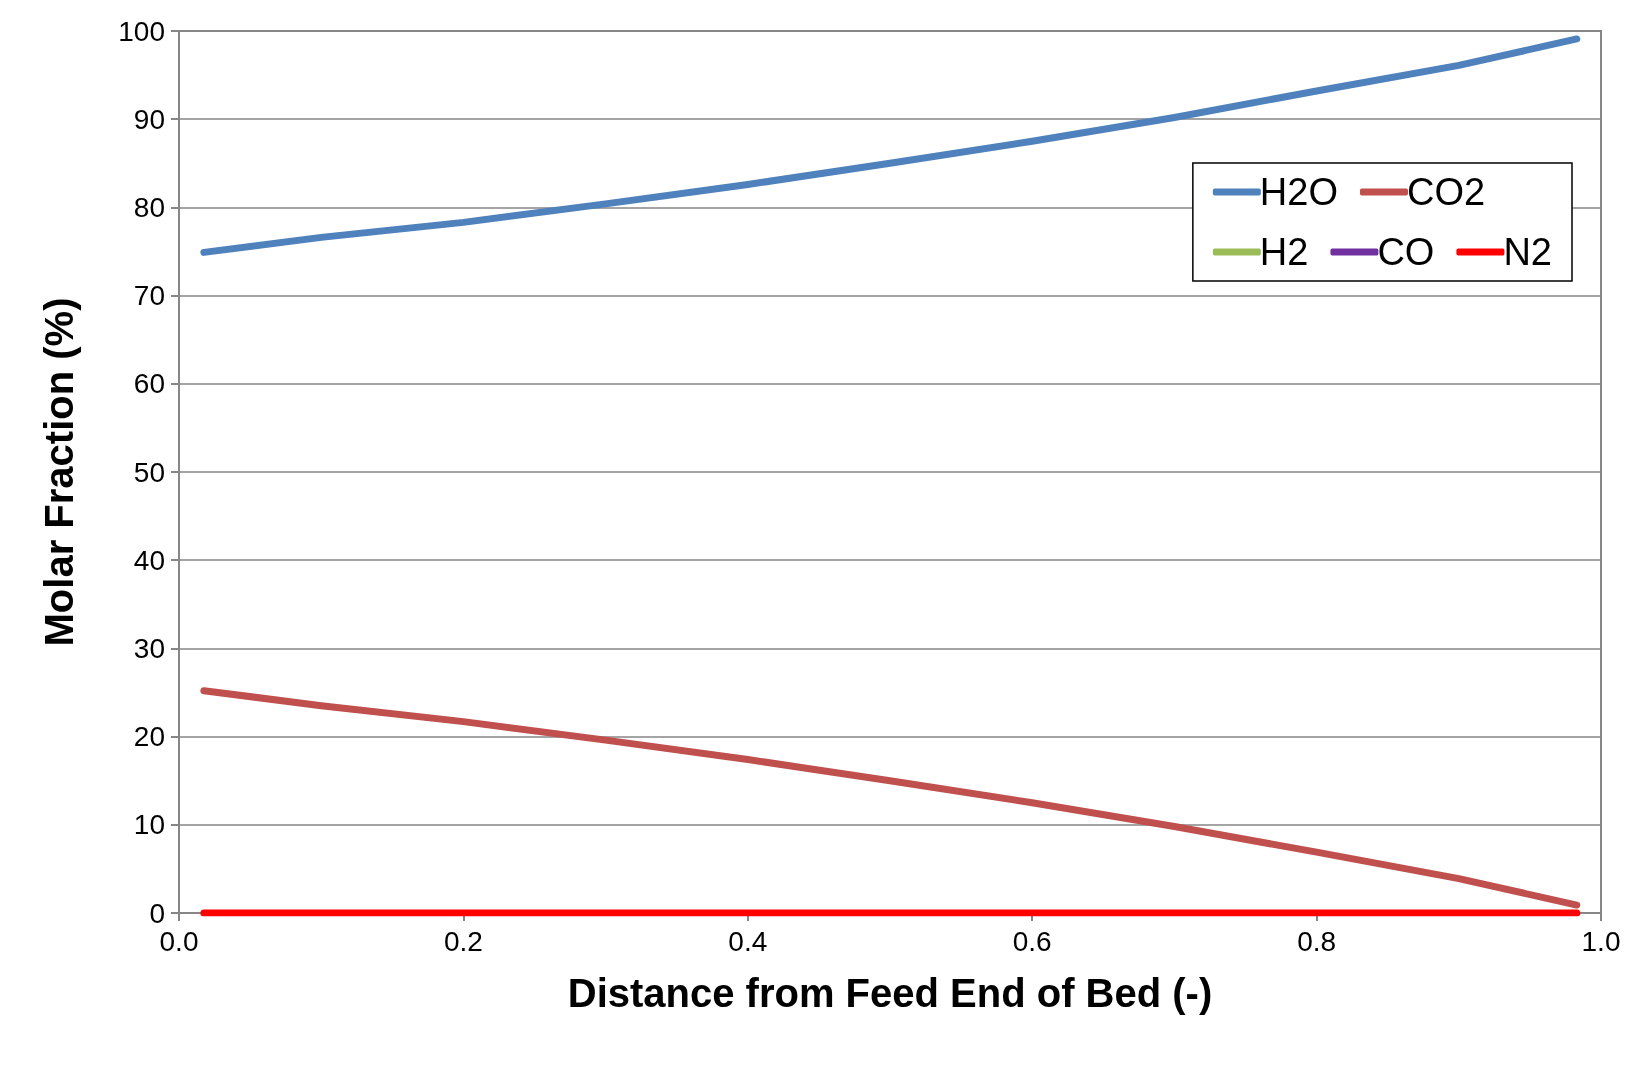 The width and height of the screenshot is (1630, 1068). Describe the element at coordinates (1032, 941) in the screenshot. I see `x-tick-label: 0.6` at that location.